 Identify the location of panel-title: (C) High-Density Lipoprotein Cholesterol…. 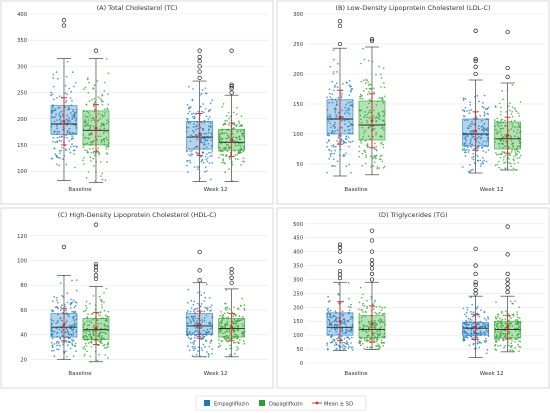
(137, 215).